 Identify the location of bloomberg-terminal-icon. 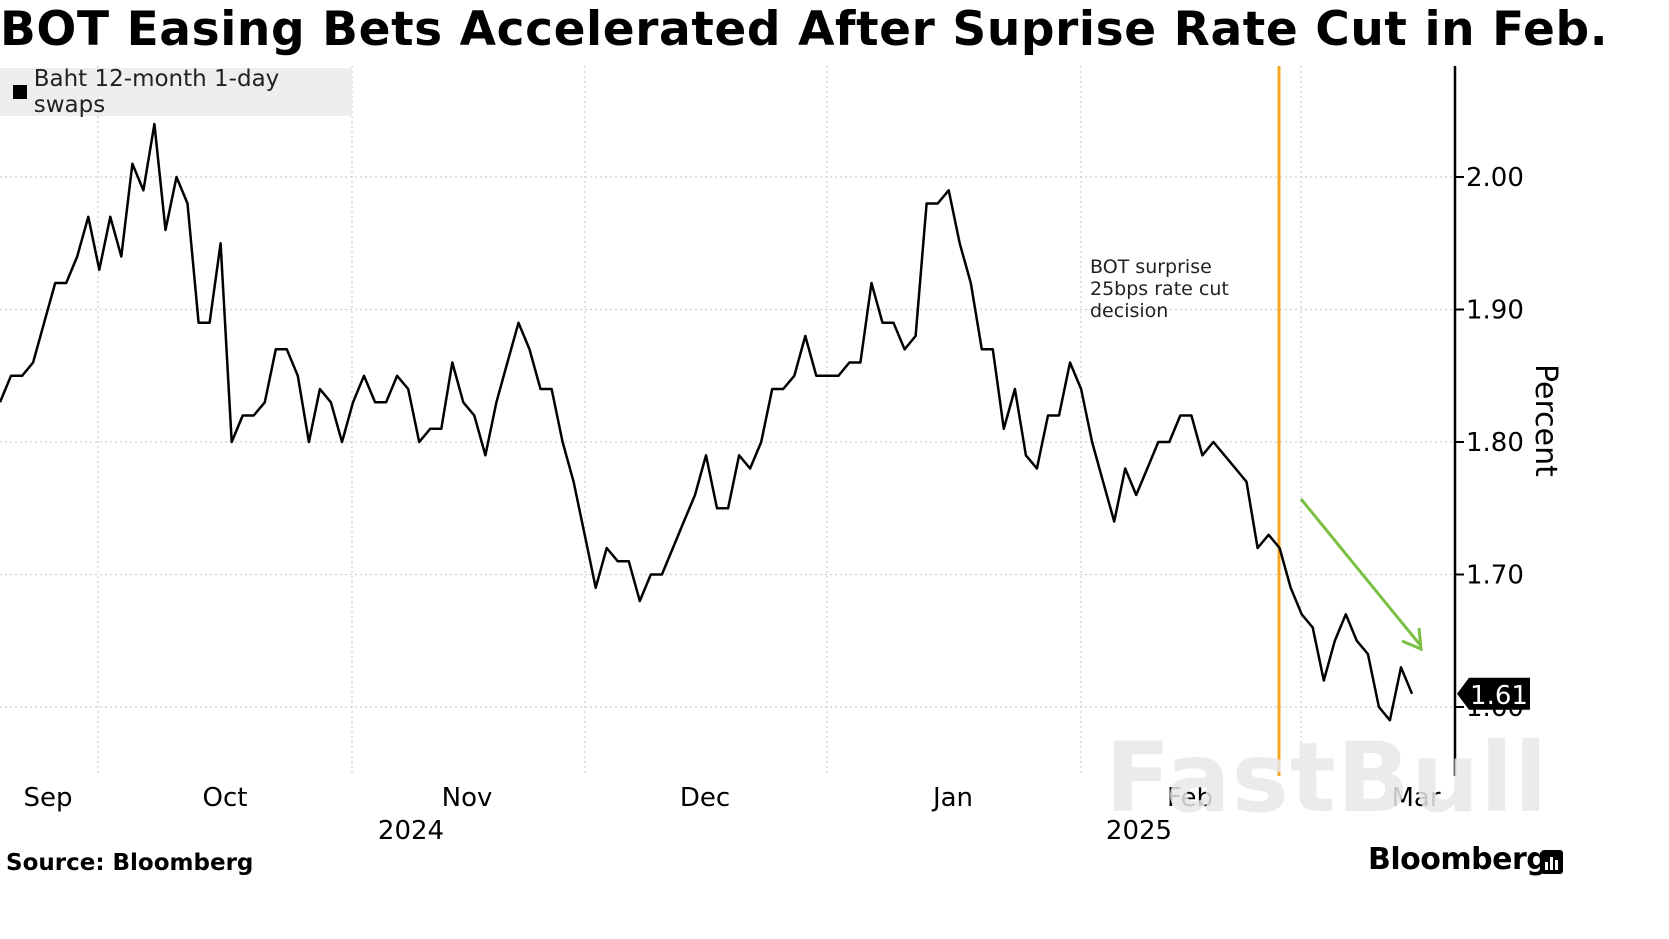
(1552, 862).